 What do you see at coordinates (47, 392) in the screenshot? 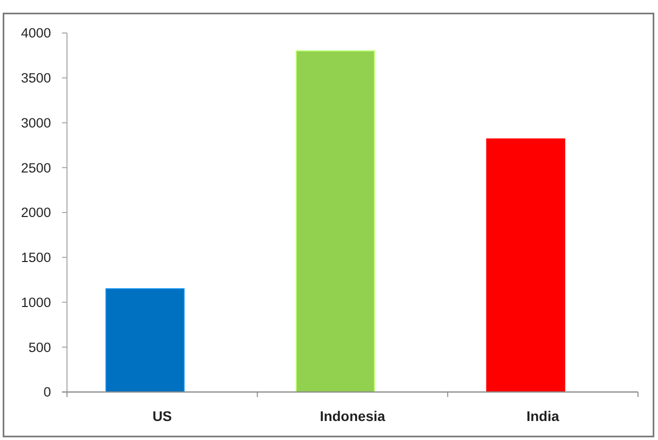
I see `y-tick-label: 0` at bounding box center [47, 392].